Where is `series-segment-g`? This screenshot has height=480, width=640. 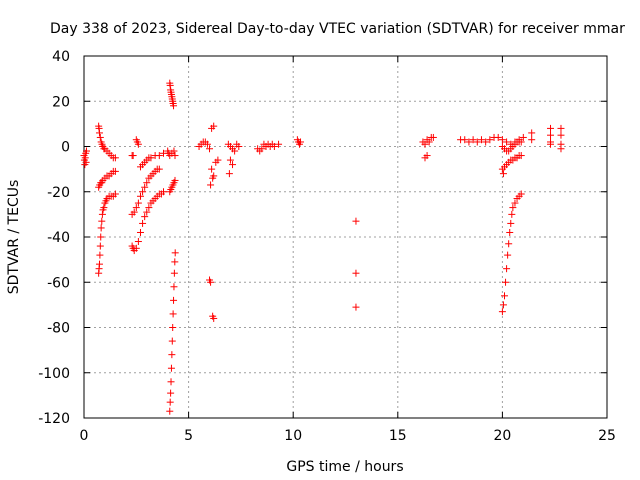 series-segment-g is located at coordinates (147, 153).